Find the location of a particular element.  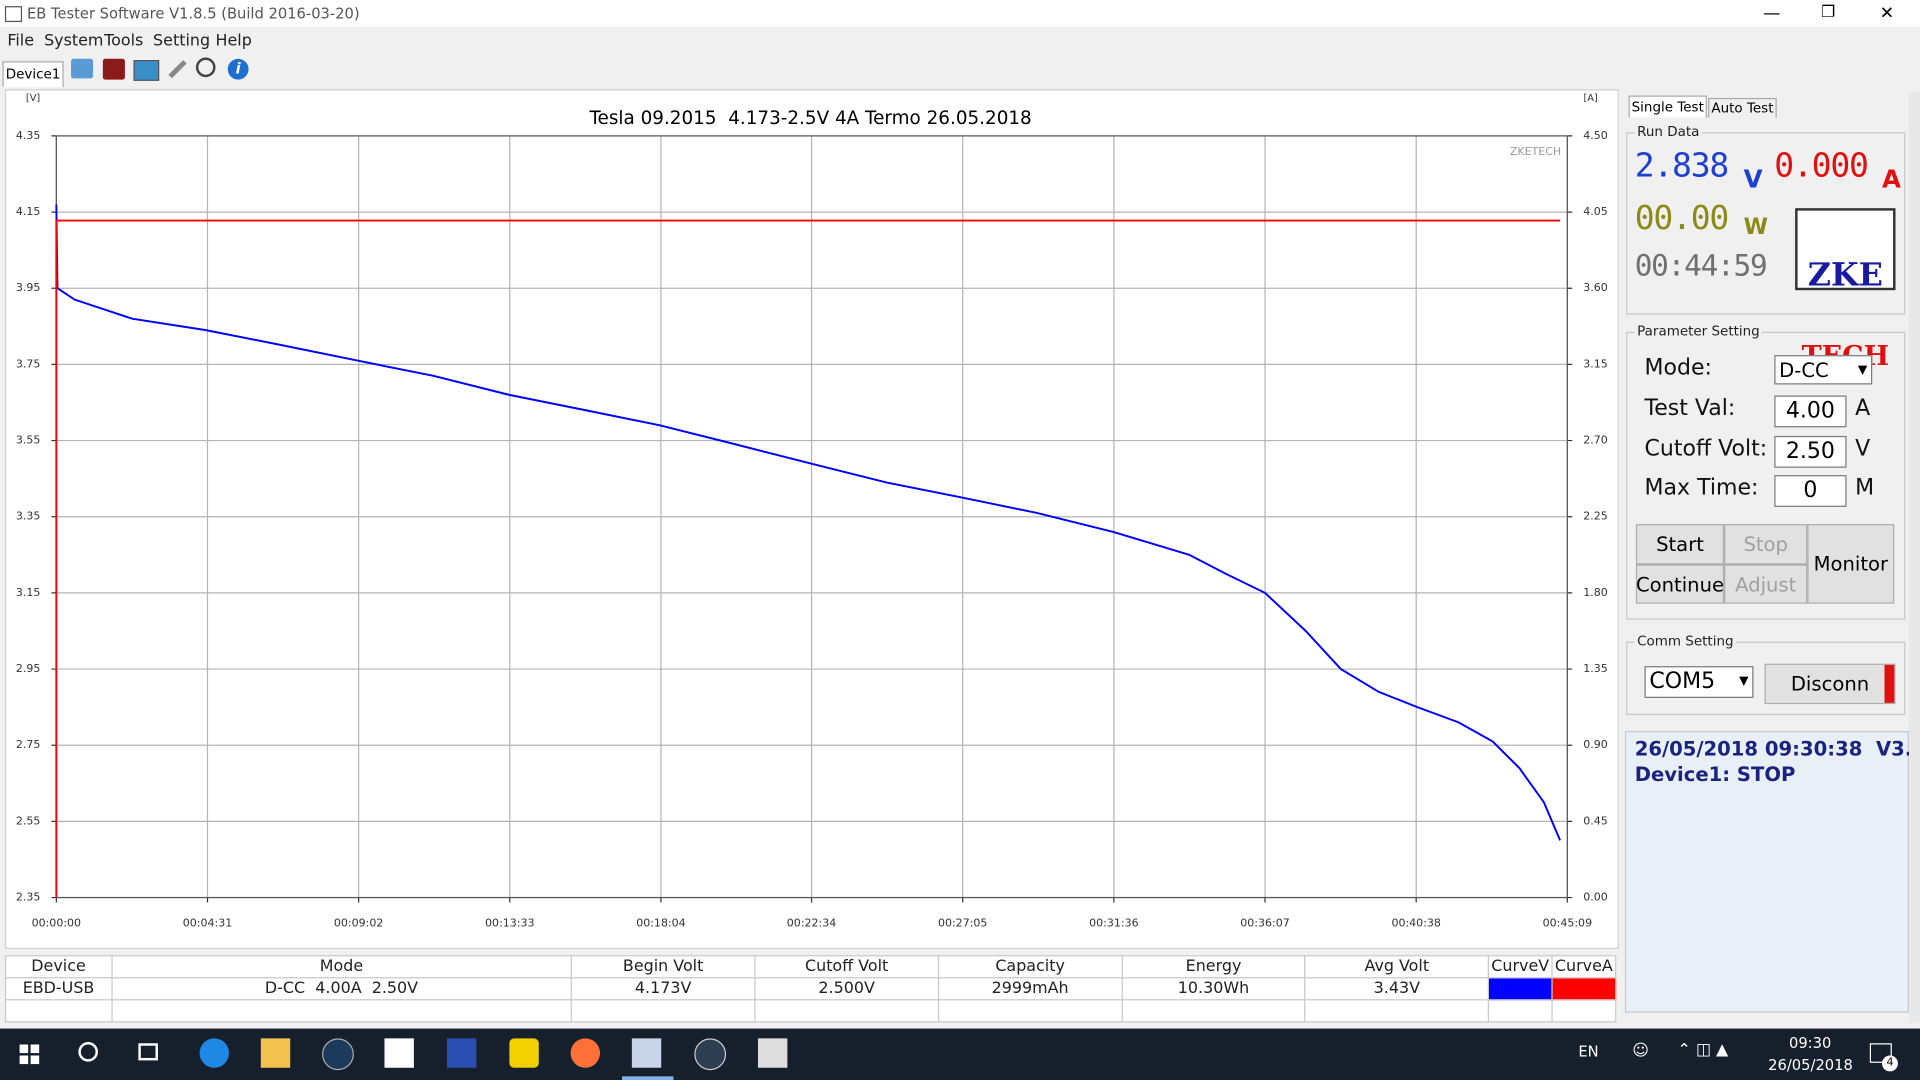

mode-select: D-CC ▼ is located at coordinates (1823, 370).